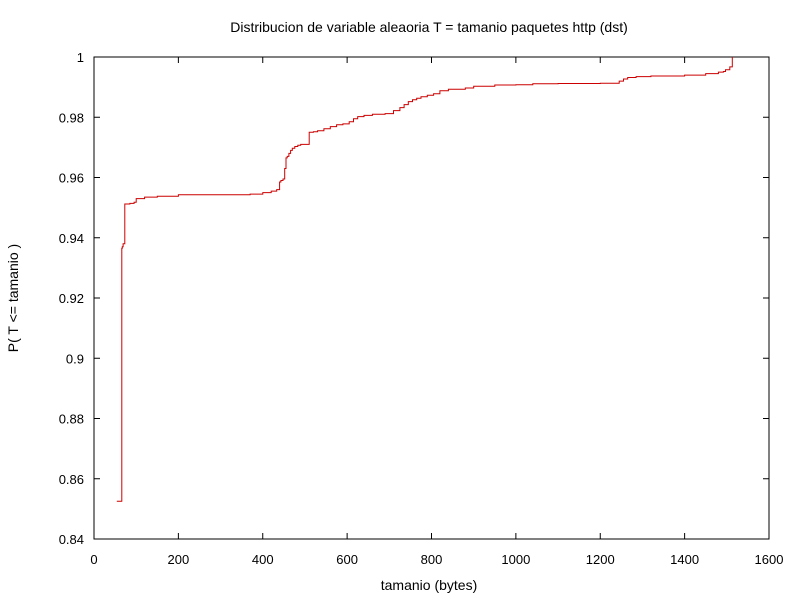 The width and height of the screenshot is (800, 600). Describe the element at coordinates (515, 559) in the screenshot. I see `x-tick-label: 1000` at that location.